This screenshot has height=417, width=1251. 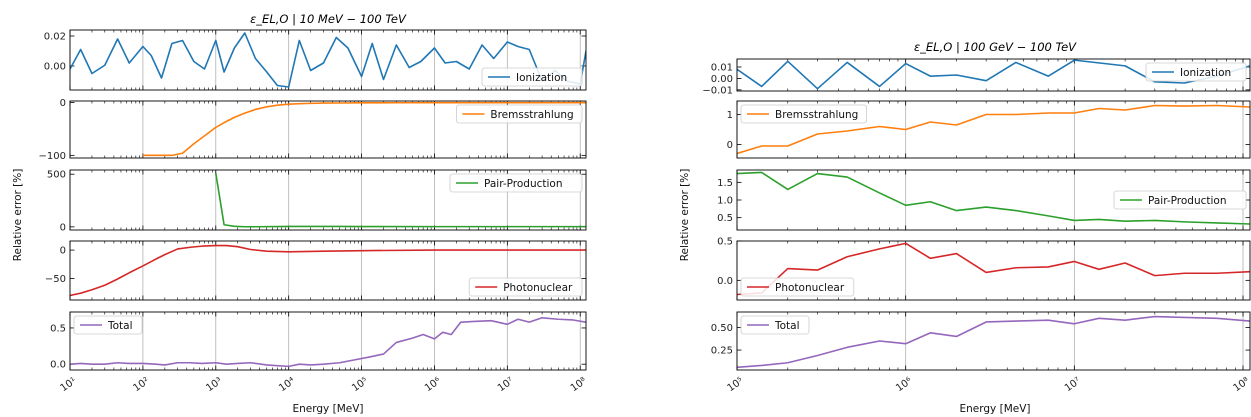 I want to click on y-tick-label: −50, so click(x=55, y=279).